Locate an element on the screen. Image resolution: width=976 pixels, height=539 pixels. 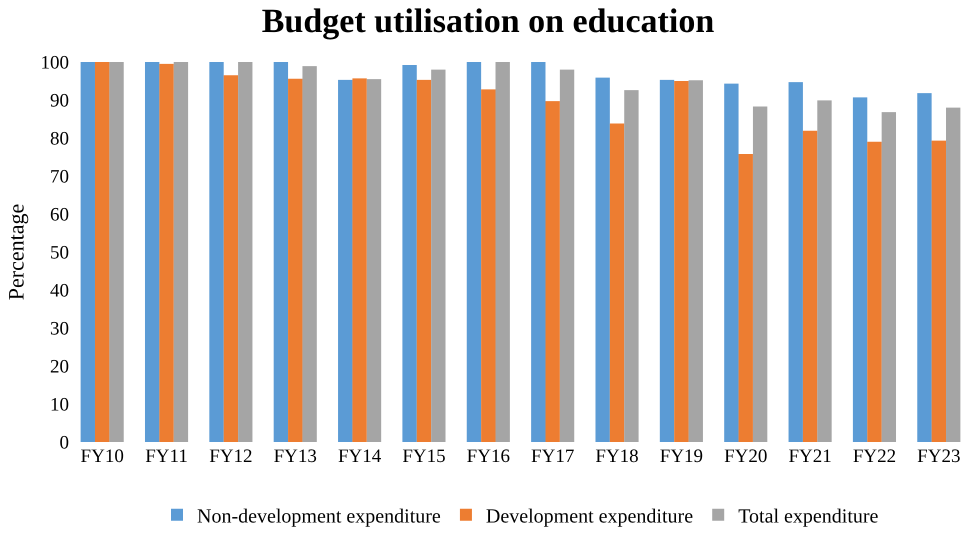
y-tick-label: 60 is located at coordinates (59, 215).